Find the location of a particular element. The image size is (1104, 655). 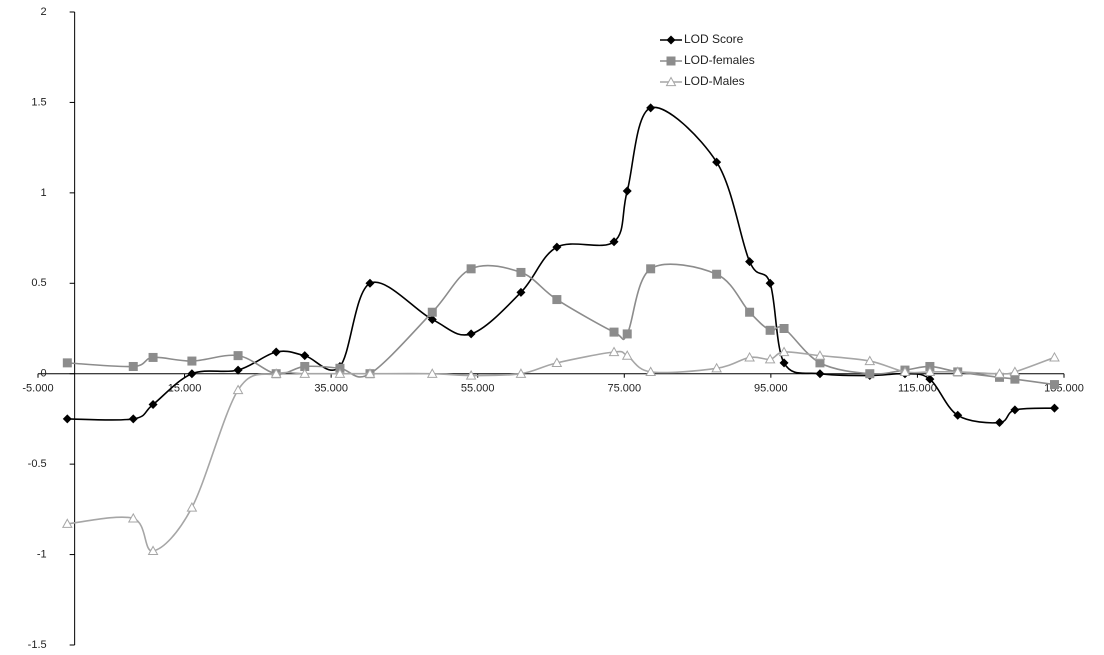

legend-label: LOD Score is located at coordinates (714, 39).